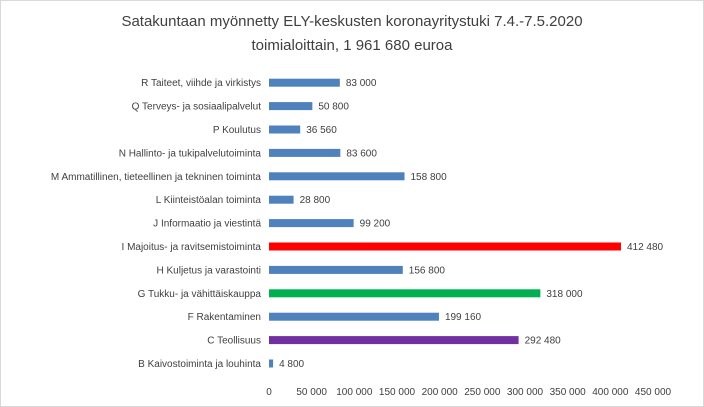  Describe the element at coordinates (200, 294) in the screenshot. I see `category-label: G Tukku- ja vähittäiskauppa` at that location.